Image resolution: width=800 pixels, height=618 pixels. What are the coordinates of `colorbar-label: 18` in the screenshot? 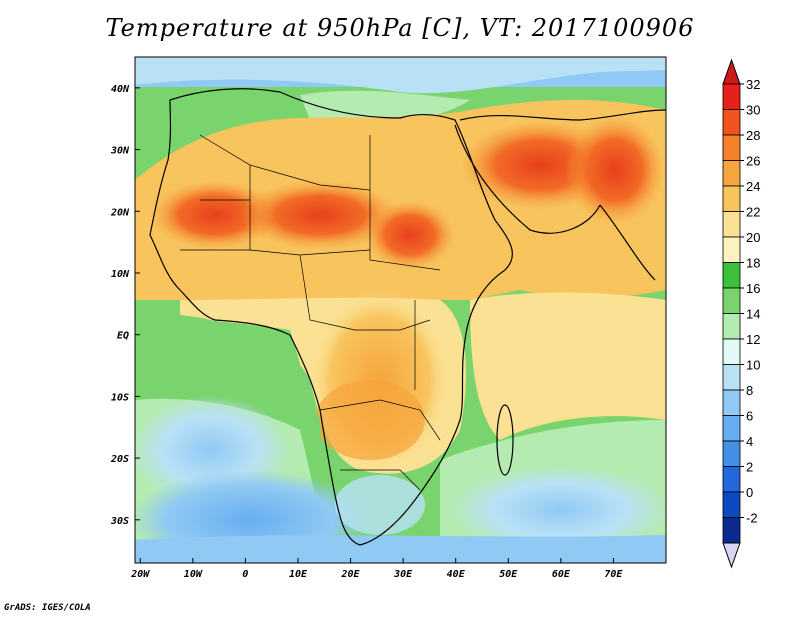 It's located at (753, 263).